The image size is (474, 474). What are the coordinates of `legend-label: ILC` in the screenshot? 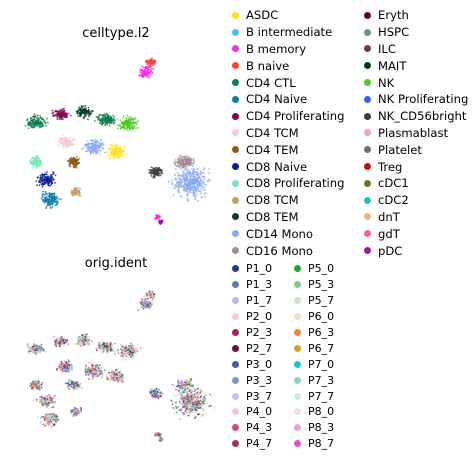 It's located at (387, 48).